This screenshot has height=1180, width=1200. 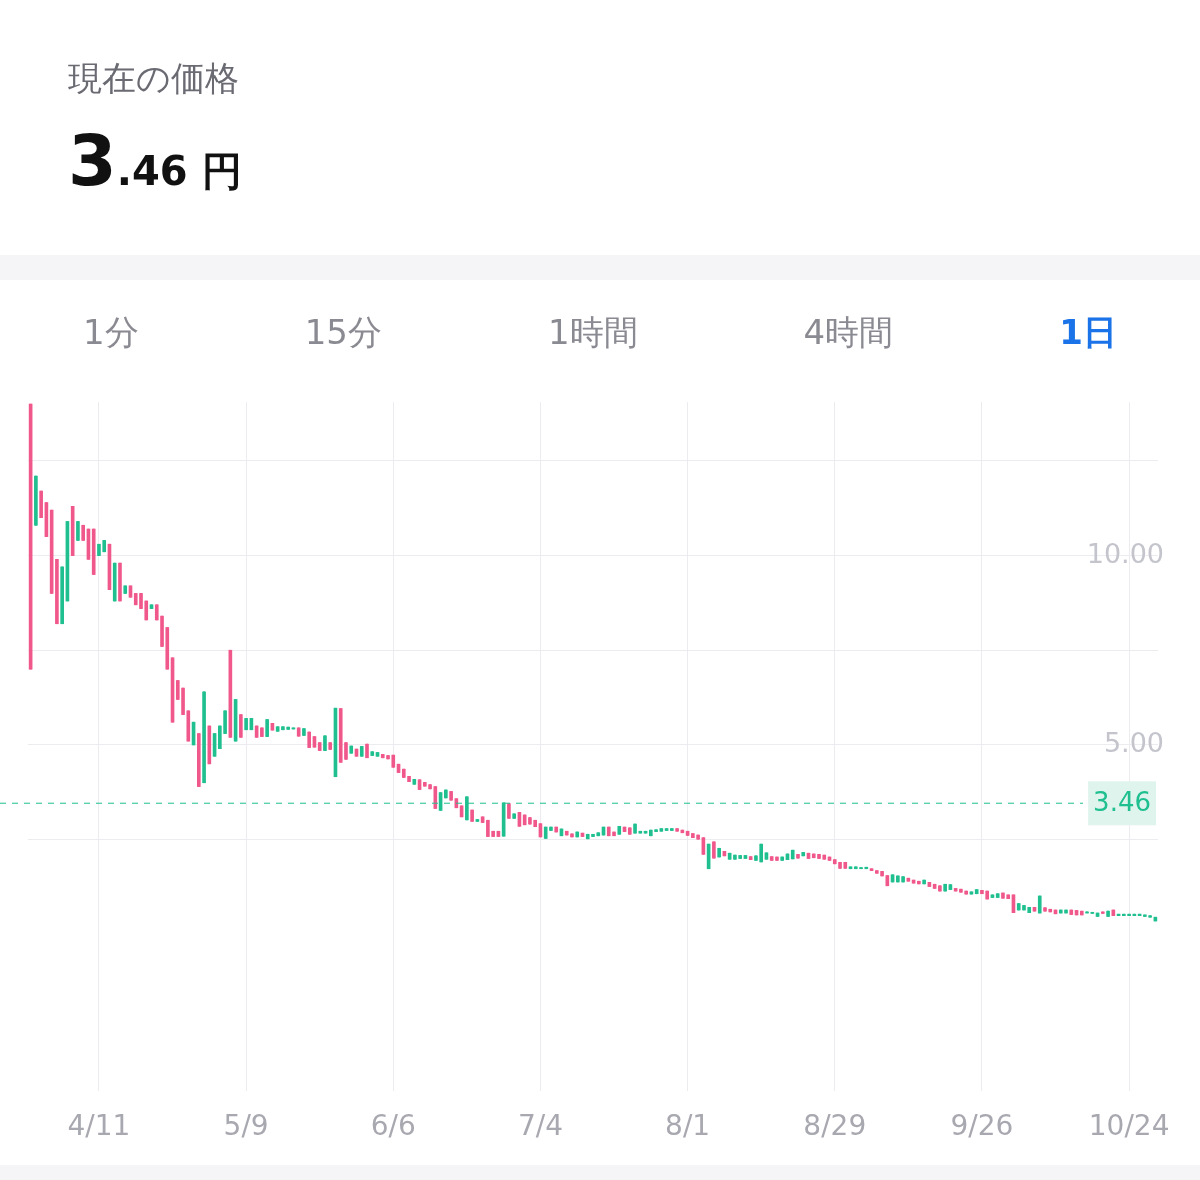 I want to click on y-tick-label: 5.00, so click(x=1133, y=742).